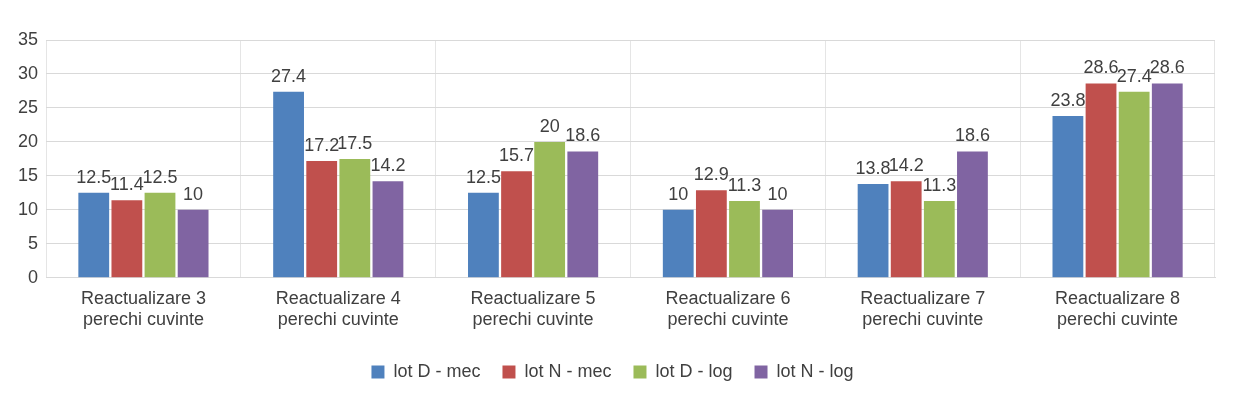 The image size is (1235, 406). I want to click on data-label: 27.4, so click(289, 75).